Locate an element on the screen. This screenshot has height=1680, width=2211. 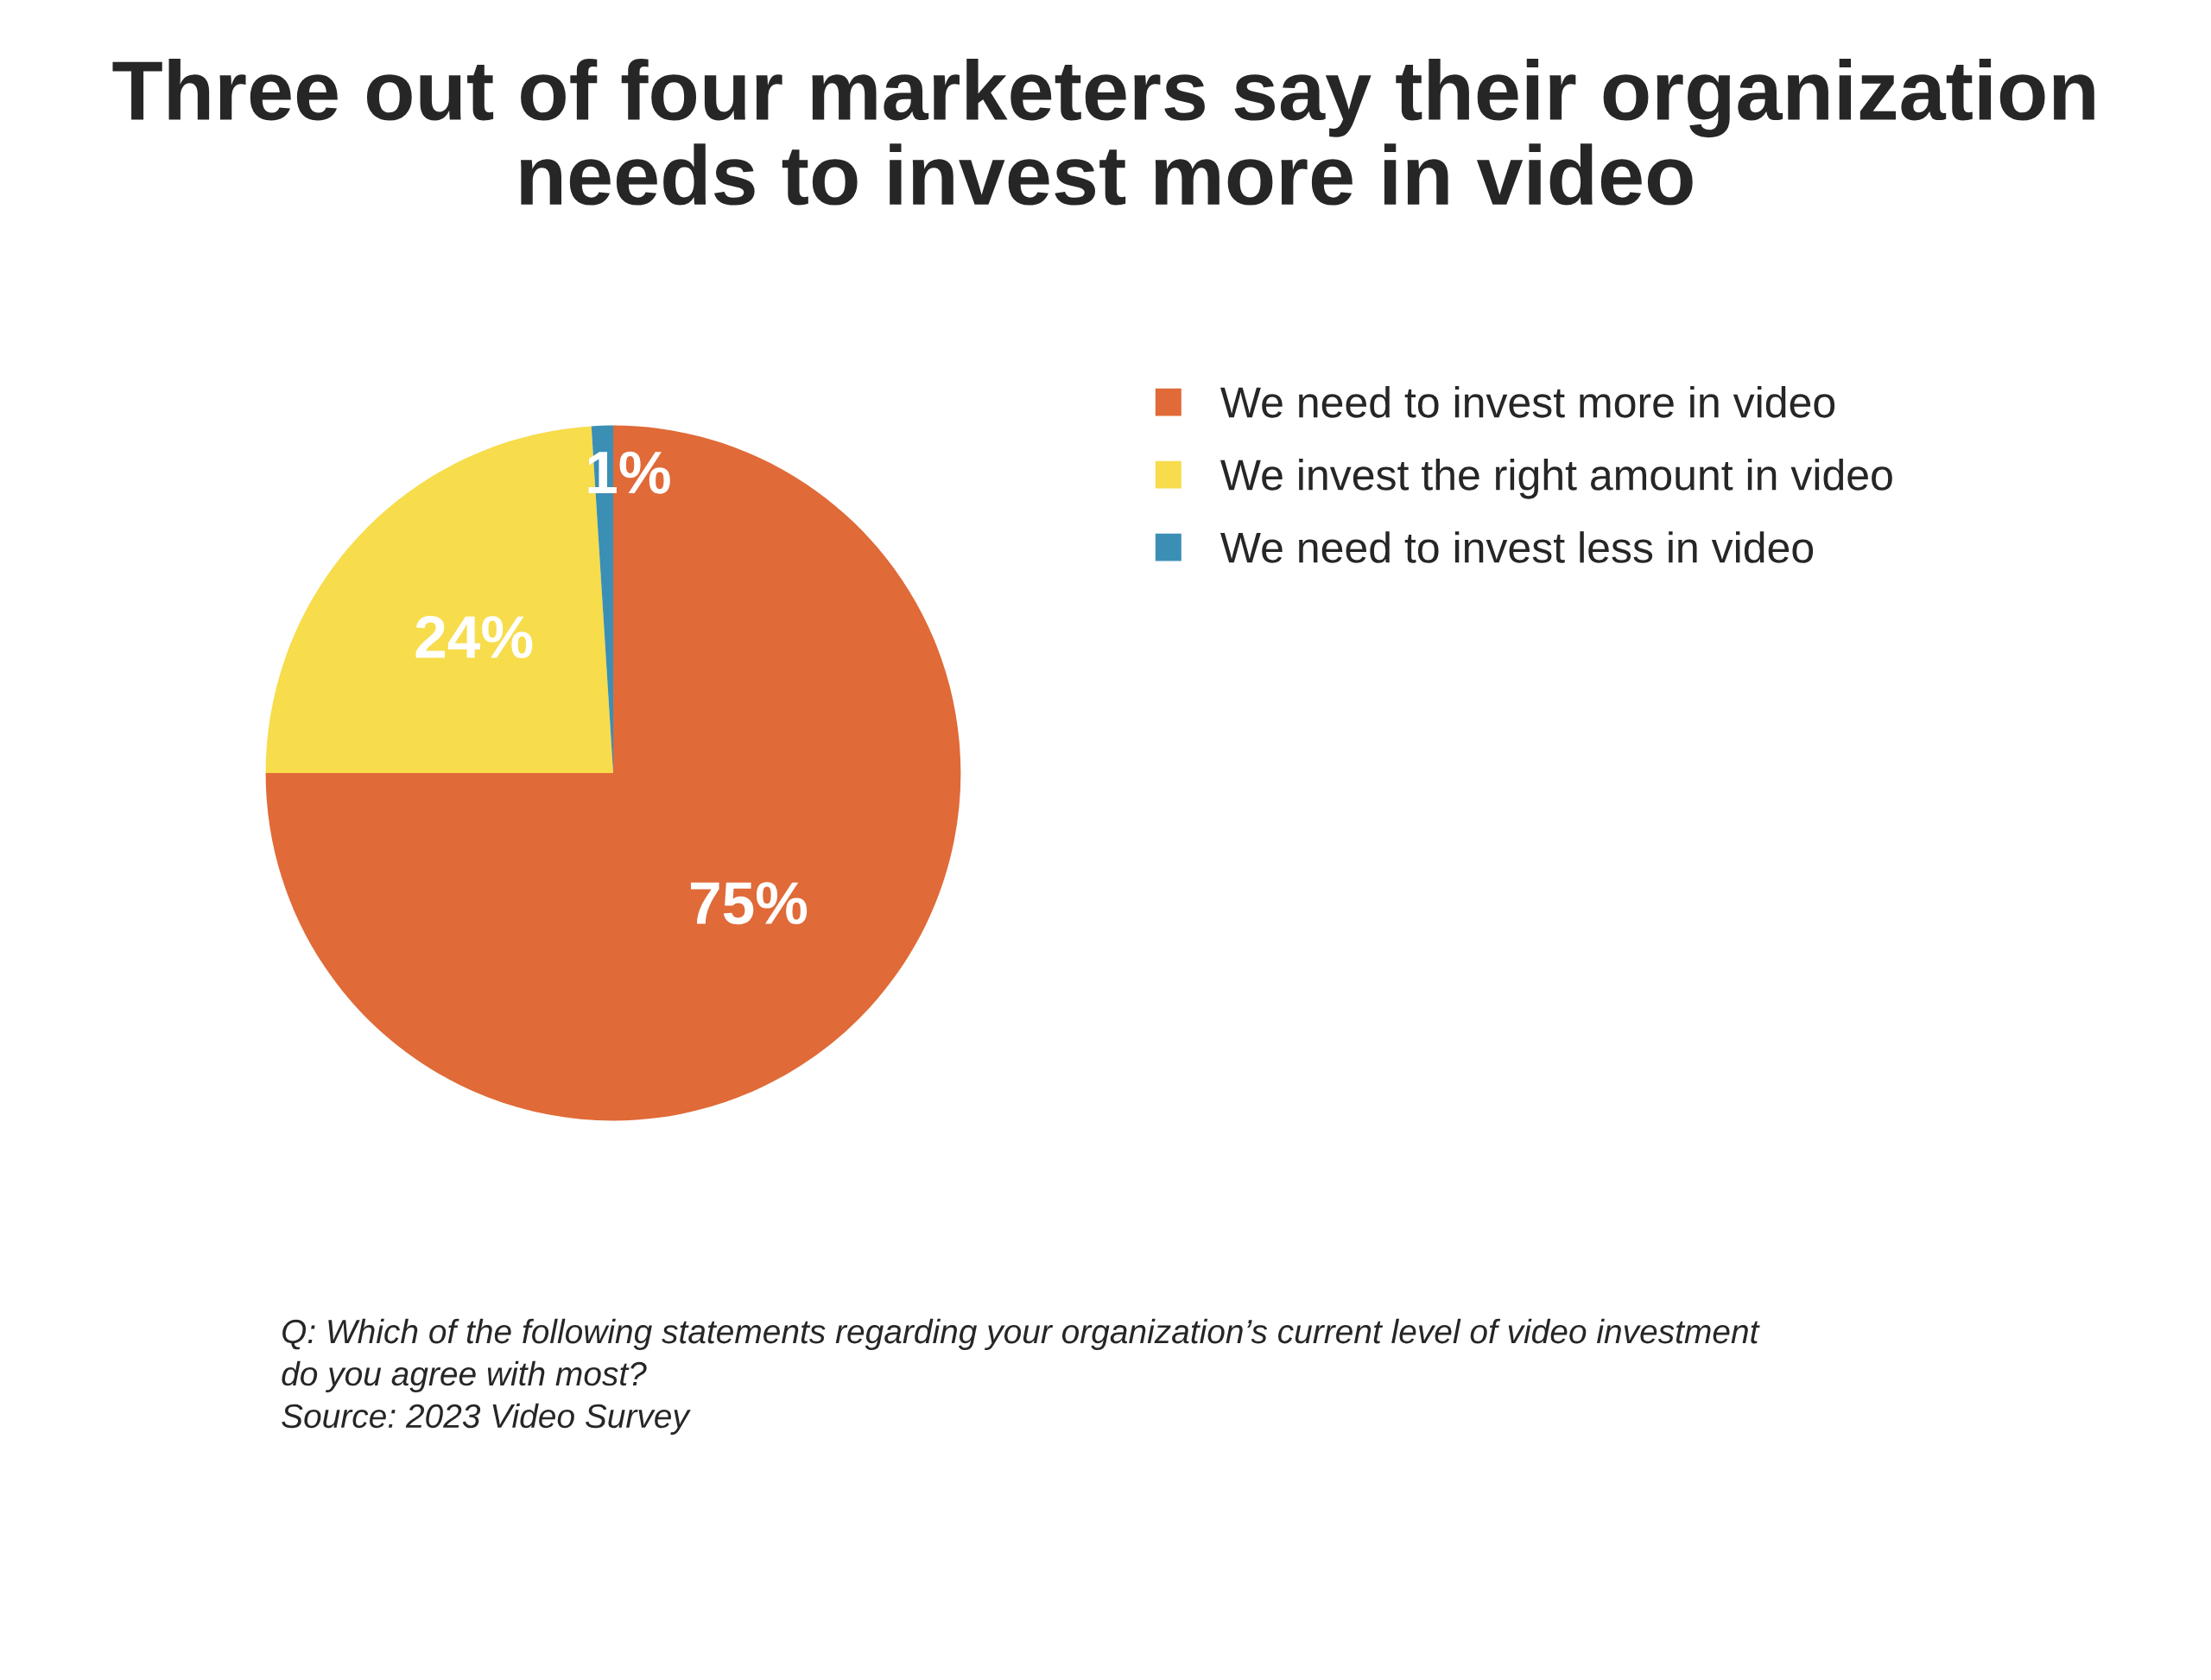
chart-title: Three out of four marketers say their organization needs to invest more in video is located at coordinates (1103, 132).